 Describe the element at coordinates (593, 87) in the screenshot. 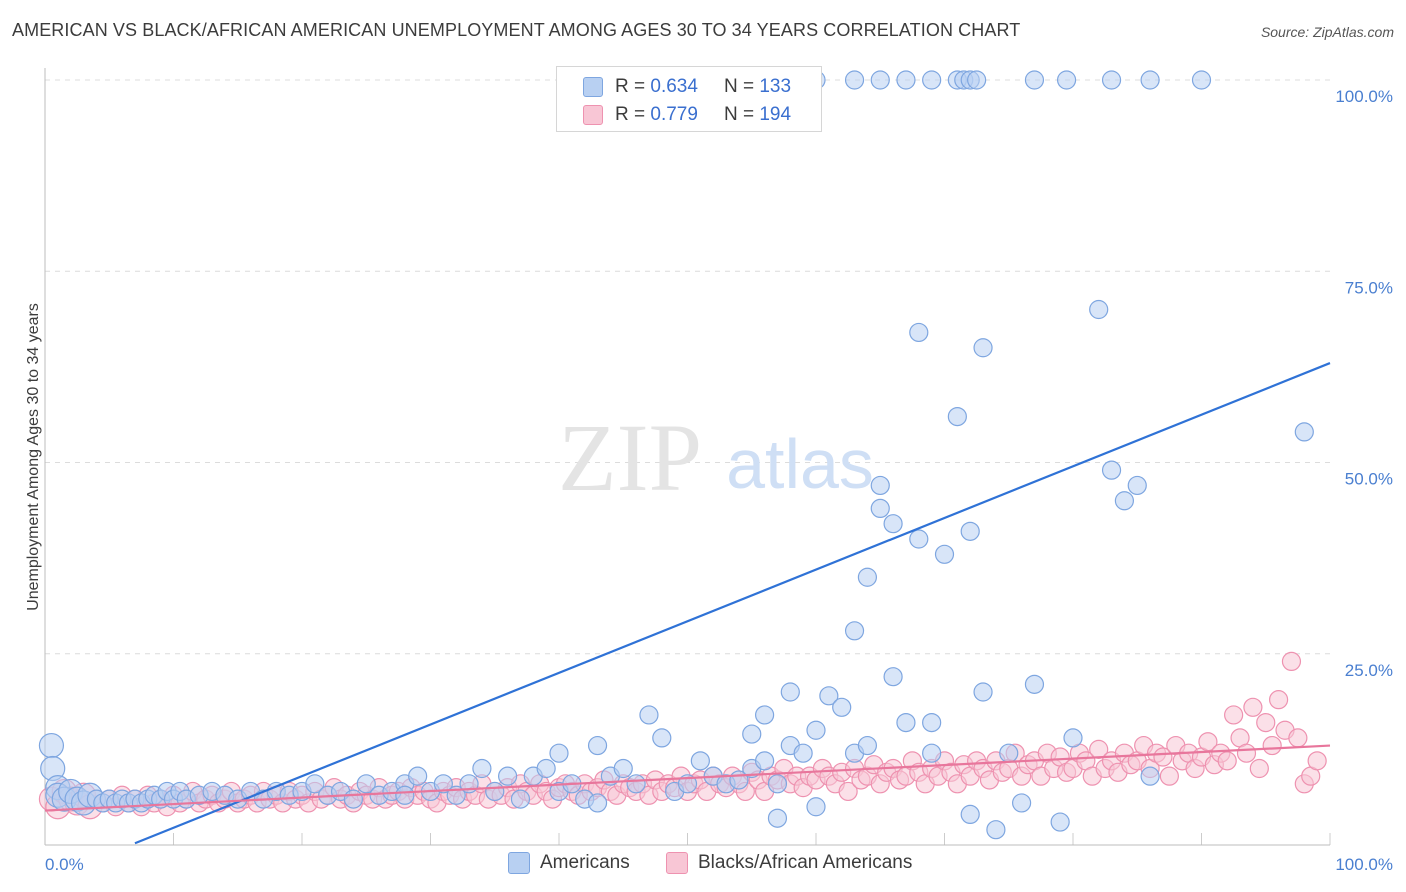

I see `americans-swatch` at that location.